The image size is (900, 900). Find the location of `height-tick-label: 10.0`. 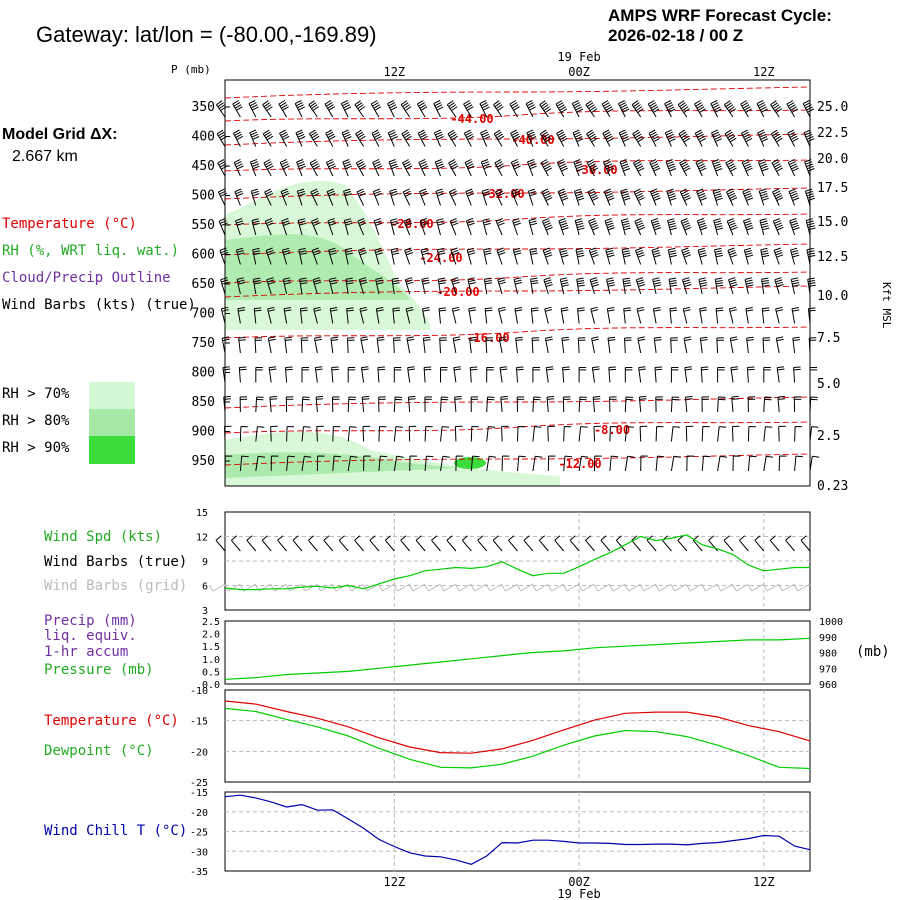

height-tick-label: 10.0 is located at coordinates (832, 296).